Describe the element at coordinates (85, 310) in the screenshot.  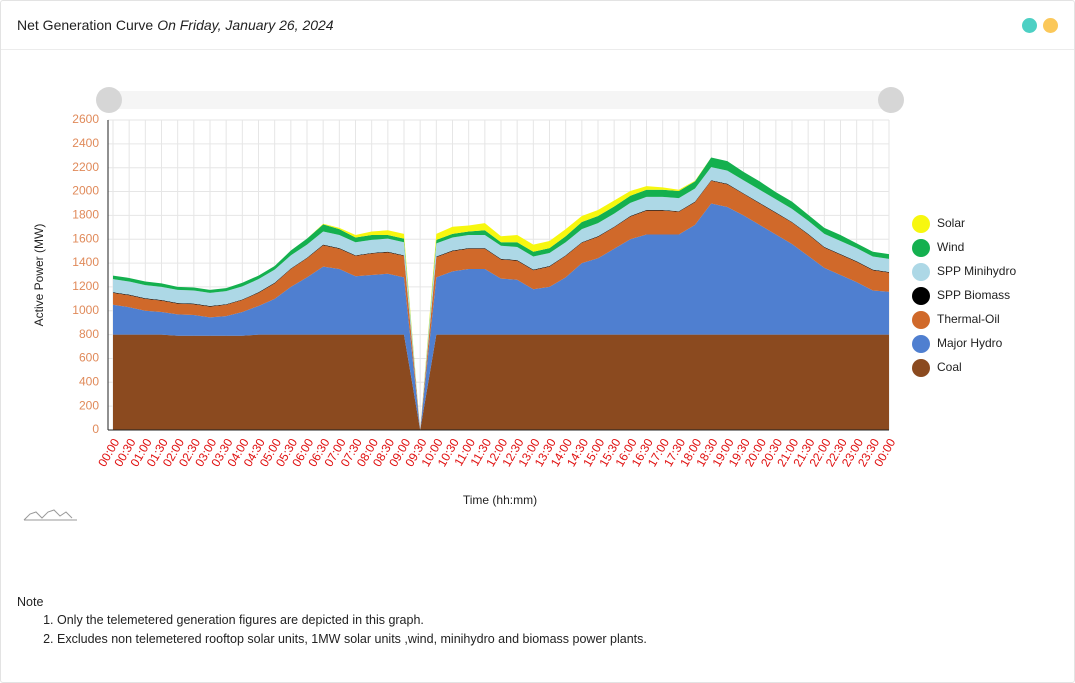
I see `y-tick-label: 1000` at that location.